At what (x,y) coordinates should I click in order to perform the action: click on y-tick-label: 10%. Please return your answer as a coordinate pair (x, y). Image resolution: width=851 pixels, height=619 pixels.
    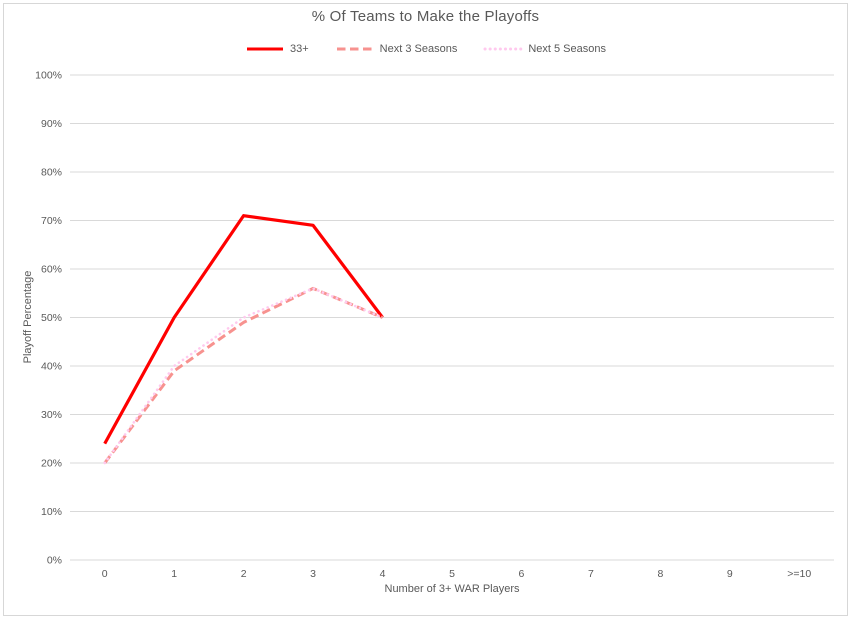
    Looking at the image, I should click on (51, 512).